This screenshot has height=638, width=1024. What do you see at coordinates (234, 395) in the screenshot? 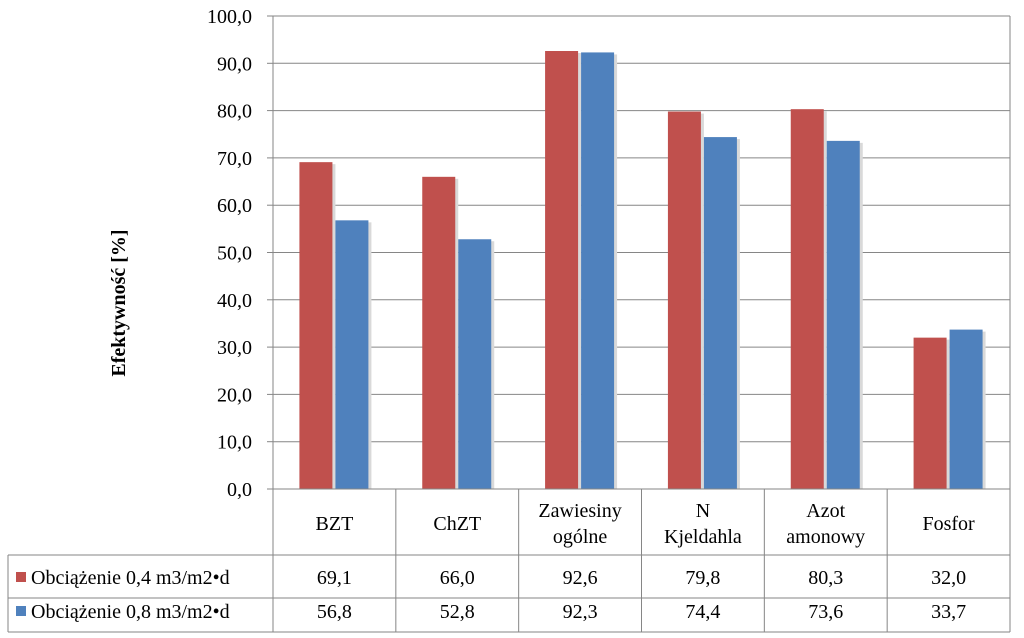
I see `y-tick-label: 20,0` at bounding box center [234, 395].